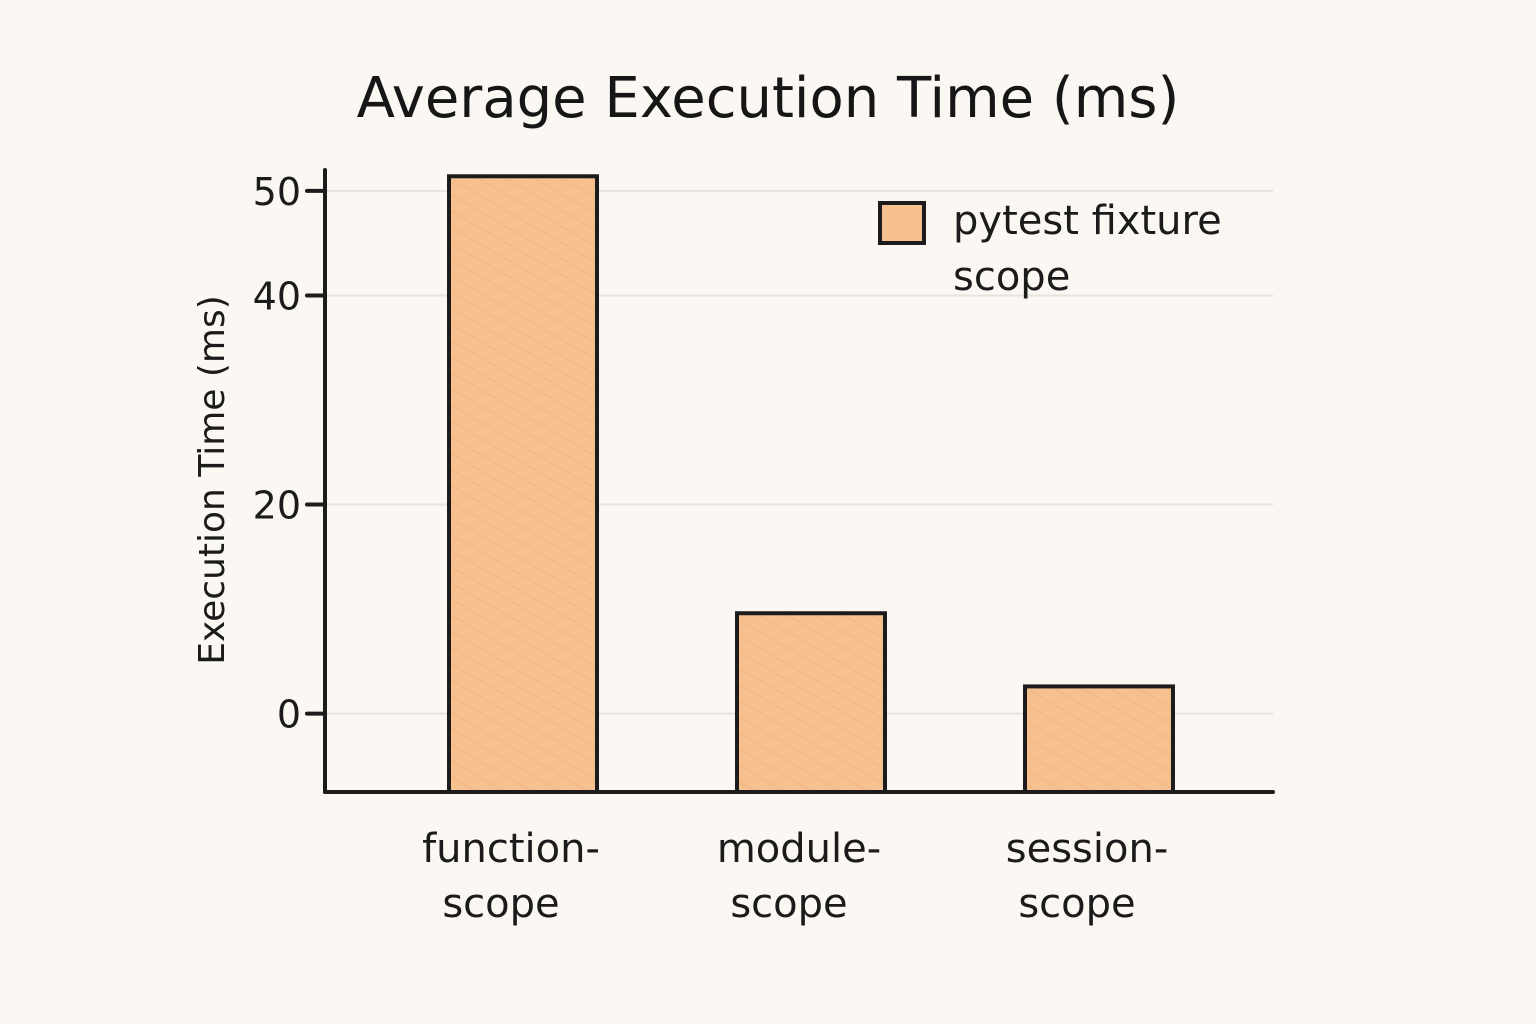 The height and width of the screenshot is (1024, 1536). Describe the element at coordinates (768, 98) in the screenshot. I see `chart-title: Average Execution Time (ms)` at that location.